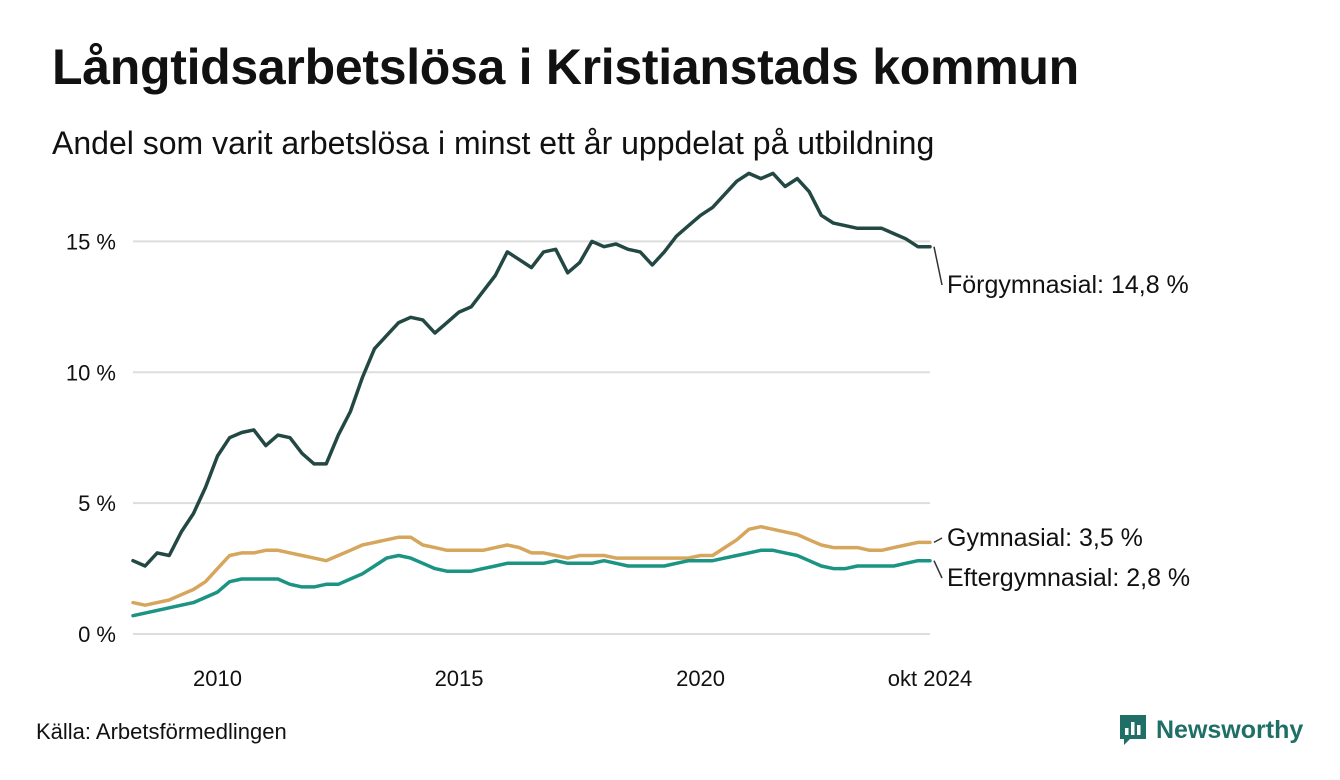 This screenshot has width=1340, height=780. What do you see at coordinates (582, 678) in the screenshot?
I see `x-axis-ticks: 2010 2015 2020 okt 2024` at bounding box center [582, 678].